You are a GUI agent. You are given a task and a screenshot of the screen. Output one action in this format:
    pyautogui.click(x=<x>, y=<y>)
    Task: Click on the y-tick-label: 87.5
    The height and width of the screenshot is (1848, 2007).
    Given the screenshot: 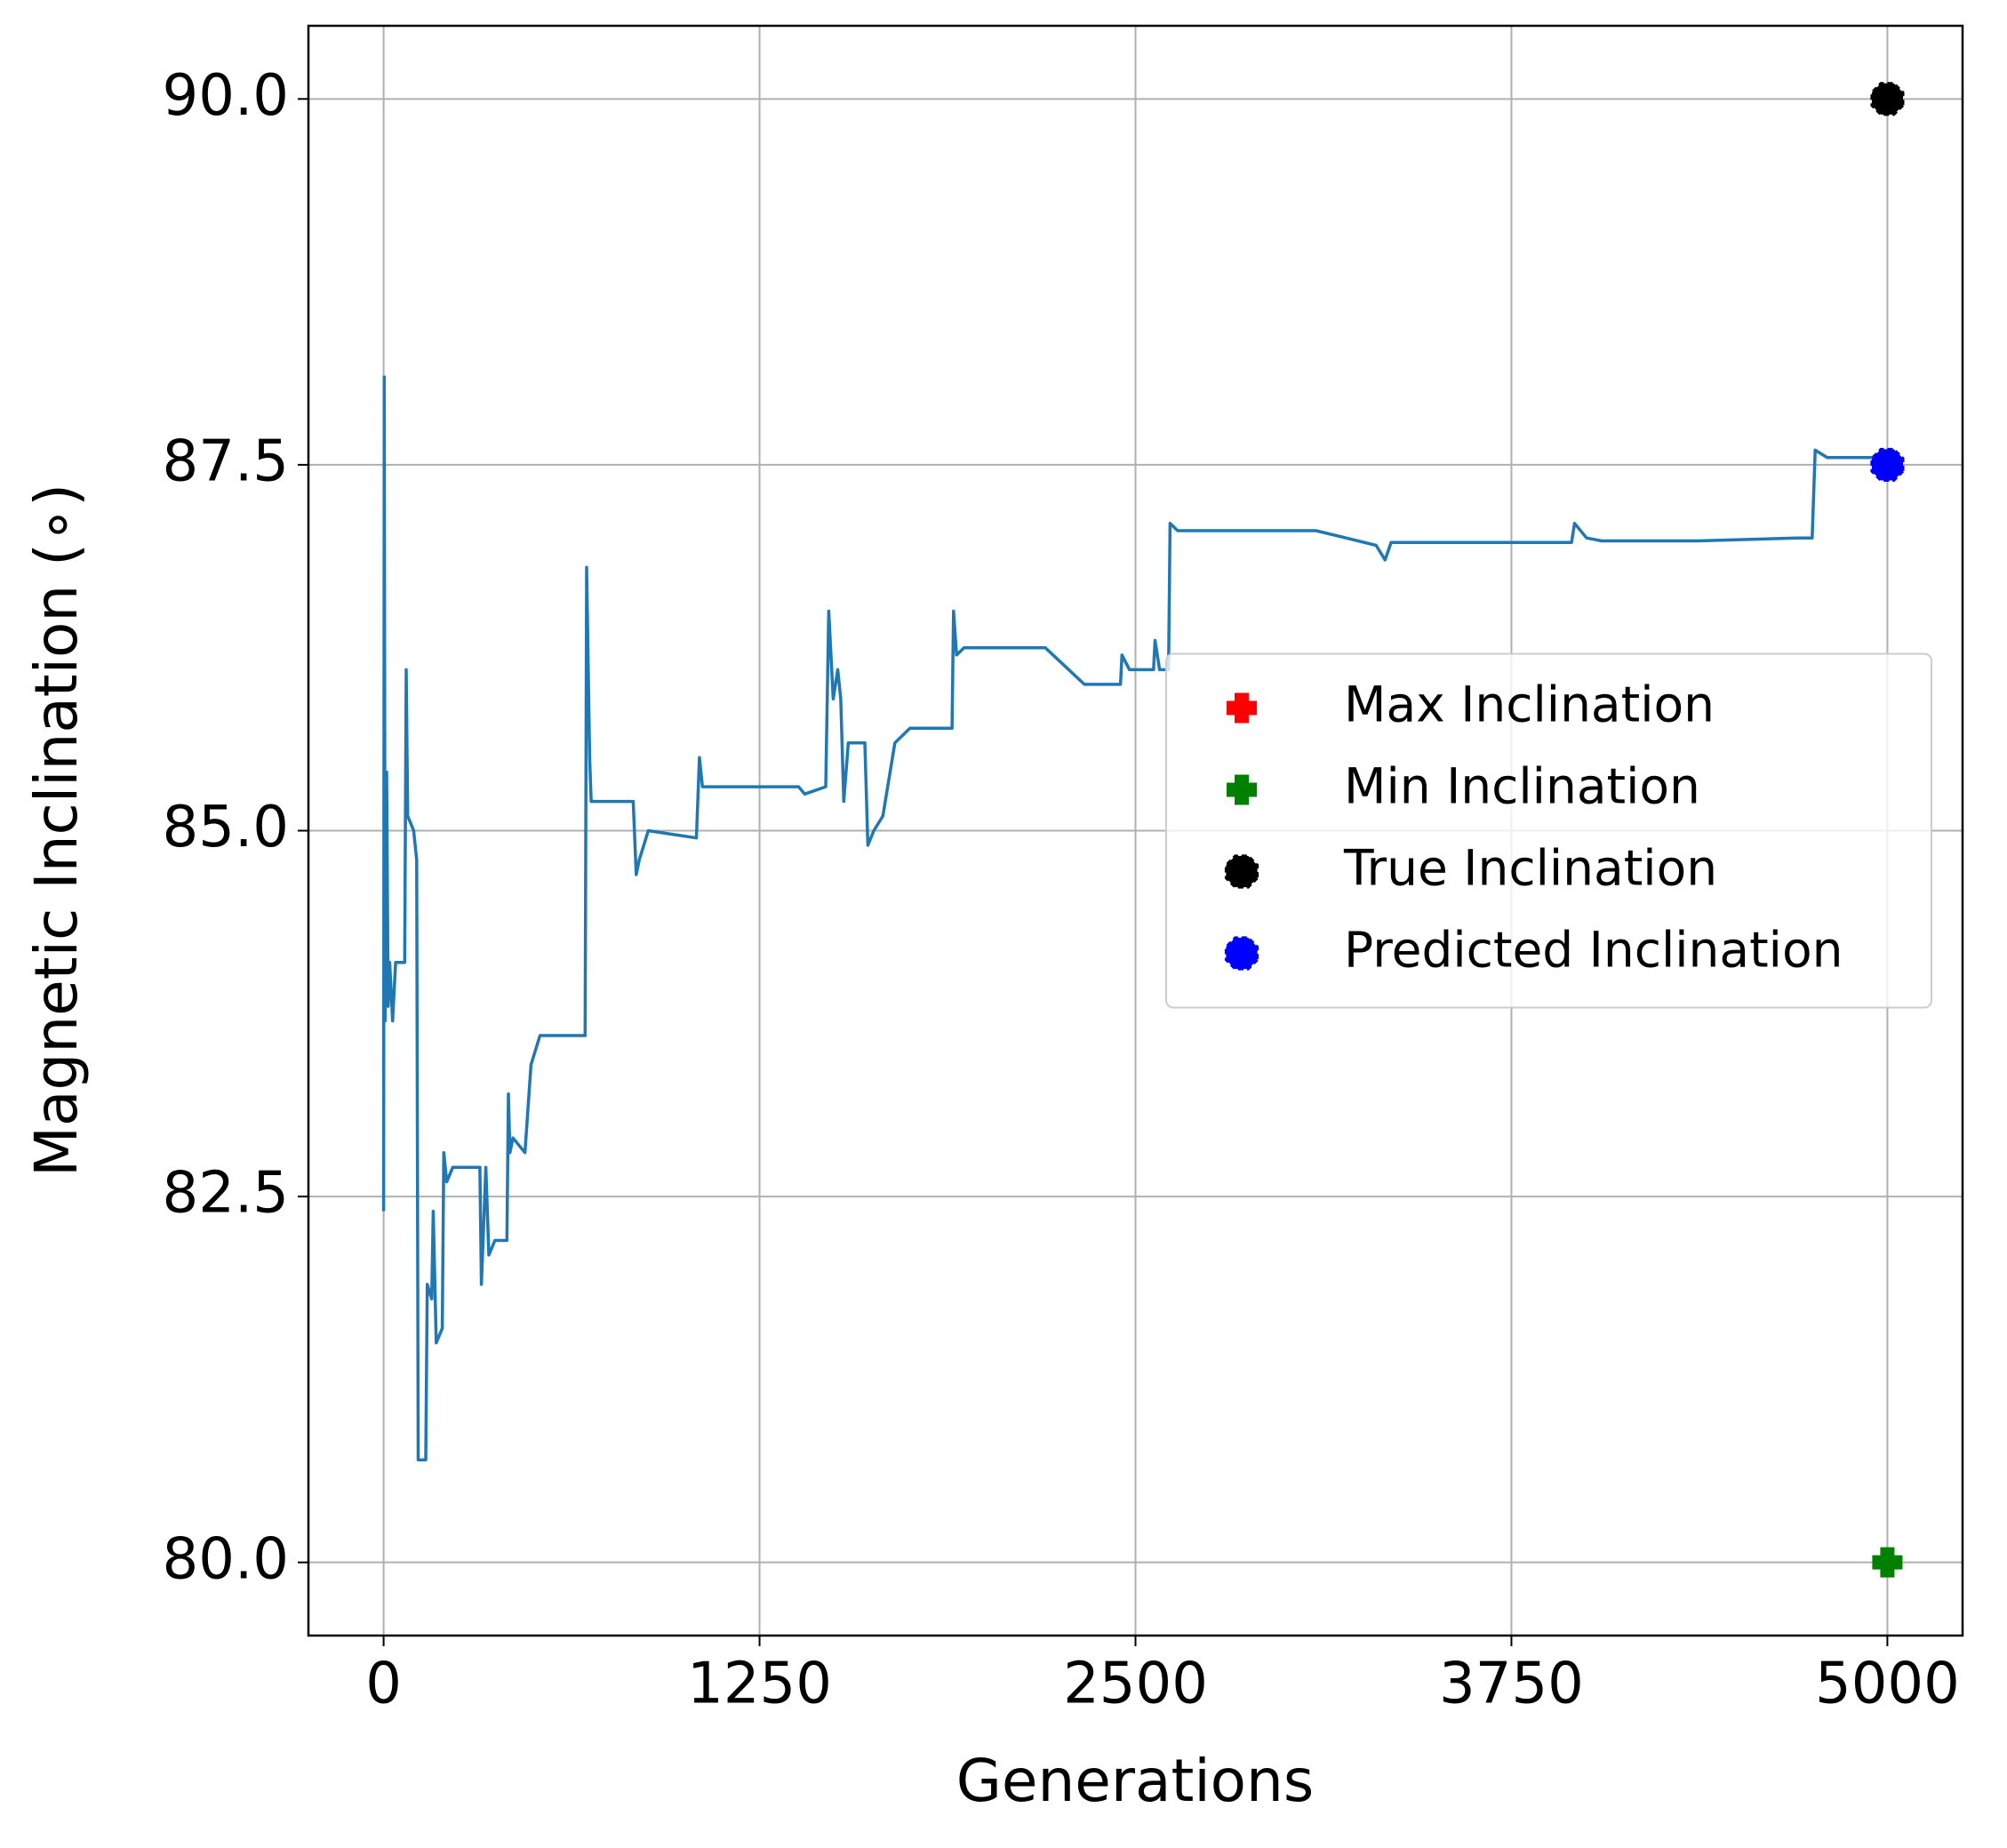 What is the action you would take?
    pyautogui.click(x=226, y=461)
    